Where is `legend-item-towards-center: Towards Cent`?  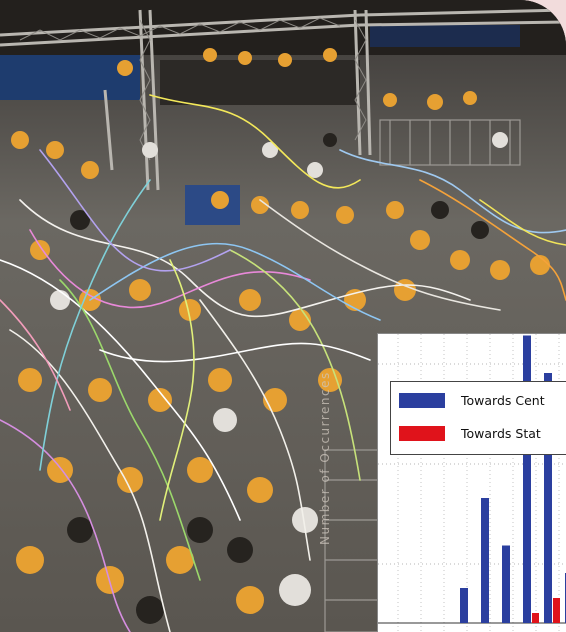 legend-item-towards-center: Towards Cent is located at coordinates (472, 400).